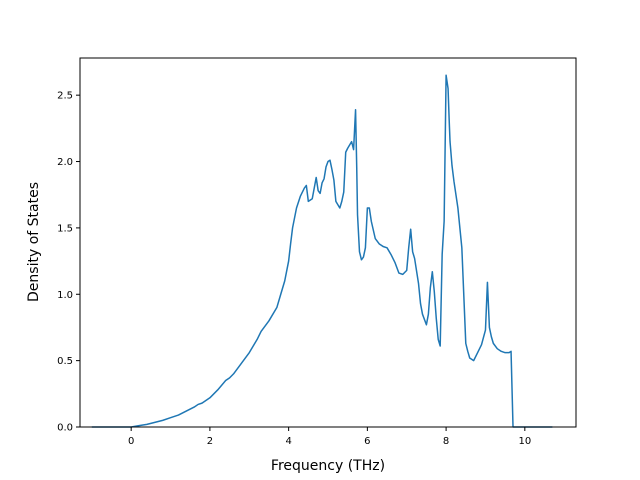 The width and height of the screenshot is (640, 480). What do you see at coordinates (65, 162) in the screenshot?
I see `y-tick-label: 2.0` at bounding box center [65, 162].